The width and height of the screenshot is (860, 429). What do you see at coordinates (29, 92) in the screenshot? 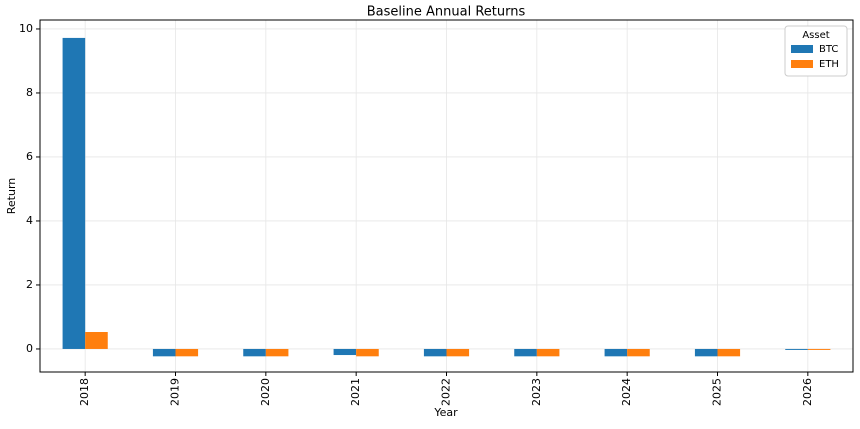
I see `y-tick-label: 8` at bounding box center [29, 92].